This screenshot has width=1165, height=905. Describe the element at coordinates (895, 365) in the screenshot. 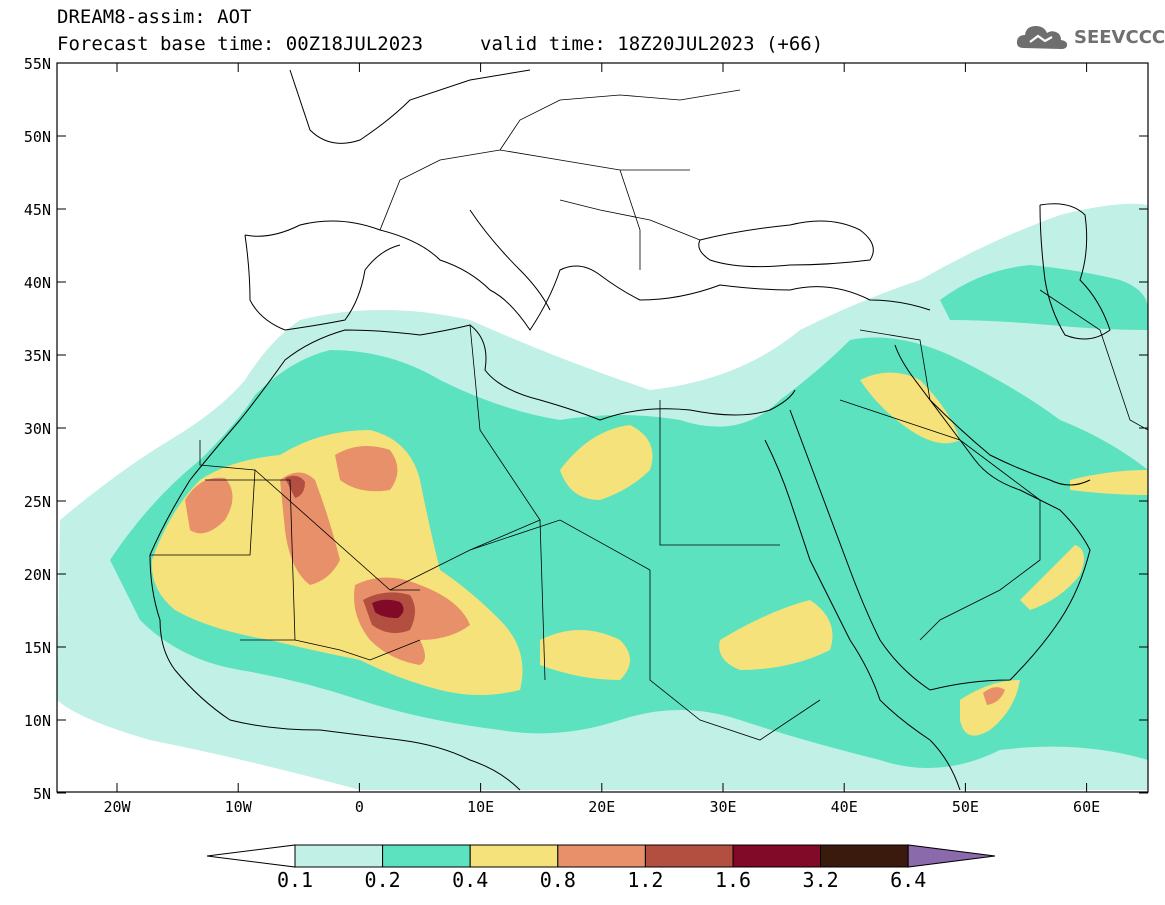

I see `border-iraq-iran` at that location.